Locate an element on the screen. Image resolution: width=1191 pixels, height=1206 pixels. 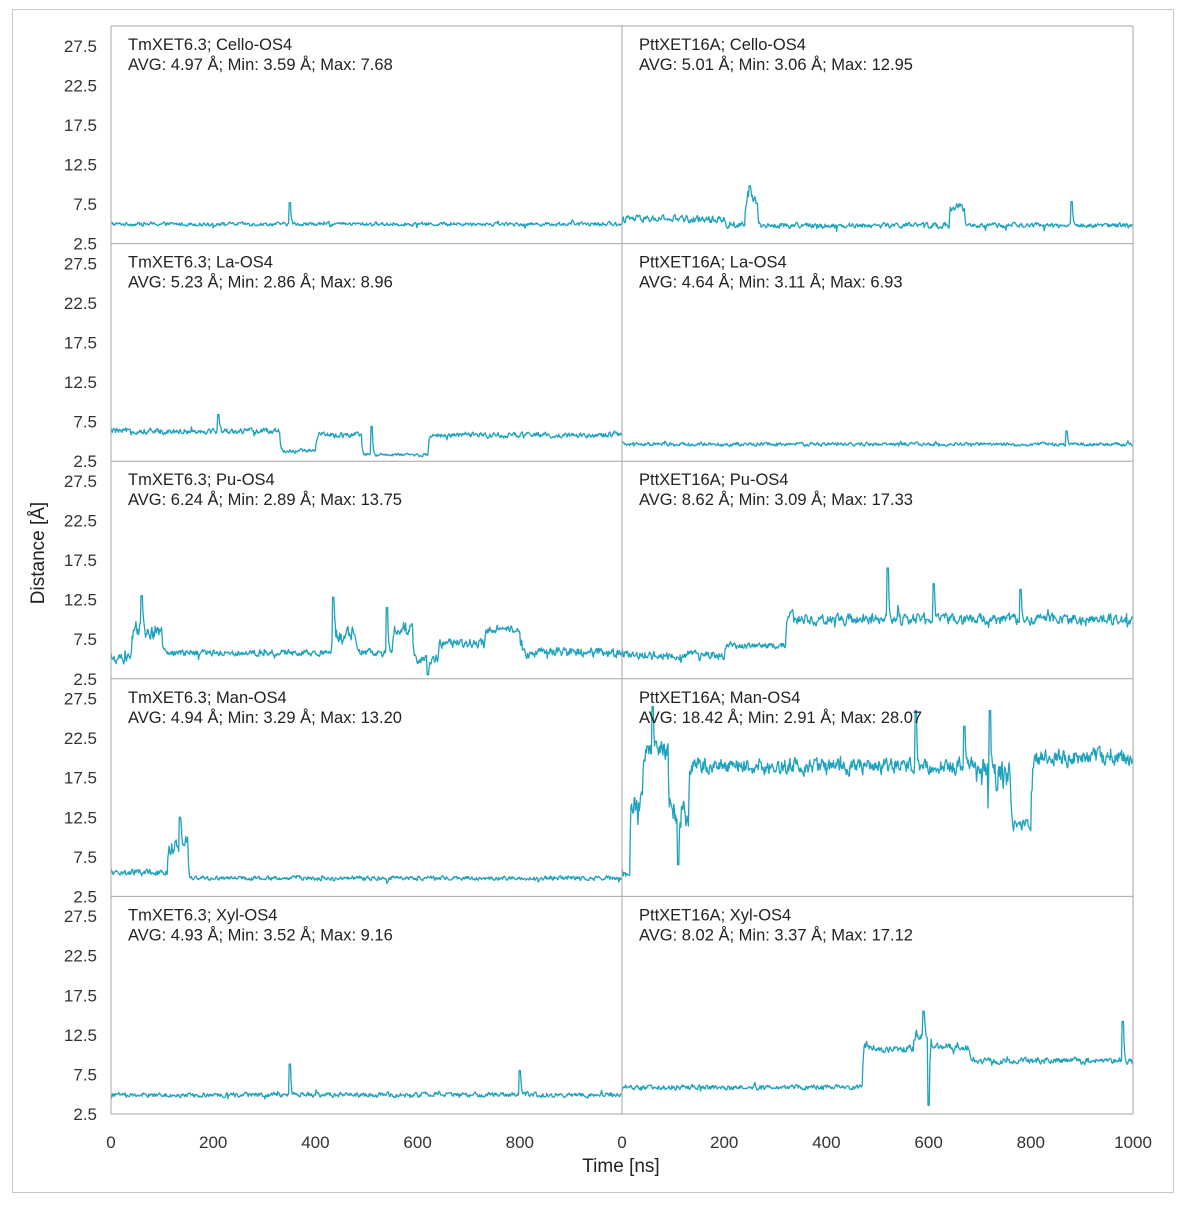
panel-title: PttXET16A; Cello-OS4 is located at coordinates (722, 45).